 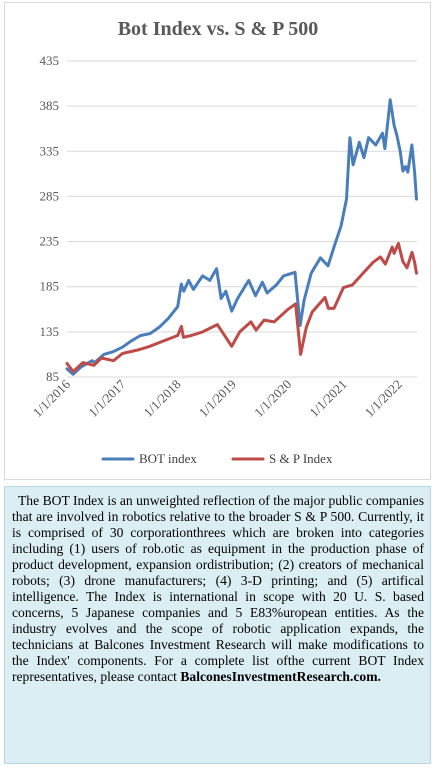 I want to click on y-axis-ticks: 85 135 185 235 285 335 385 435, so click(x=50, y=218).